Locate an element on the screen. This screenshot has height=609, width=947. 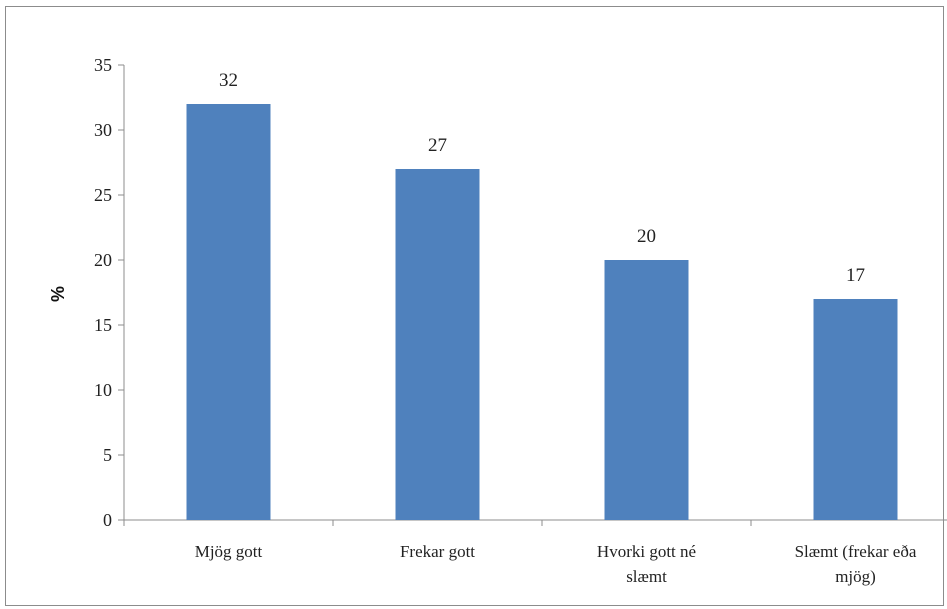
category-label: Mjög gott is located at coordinates (229, 551).